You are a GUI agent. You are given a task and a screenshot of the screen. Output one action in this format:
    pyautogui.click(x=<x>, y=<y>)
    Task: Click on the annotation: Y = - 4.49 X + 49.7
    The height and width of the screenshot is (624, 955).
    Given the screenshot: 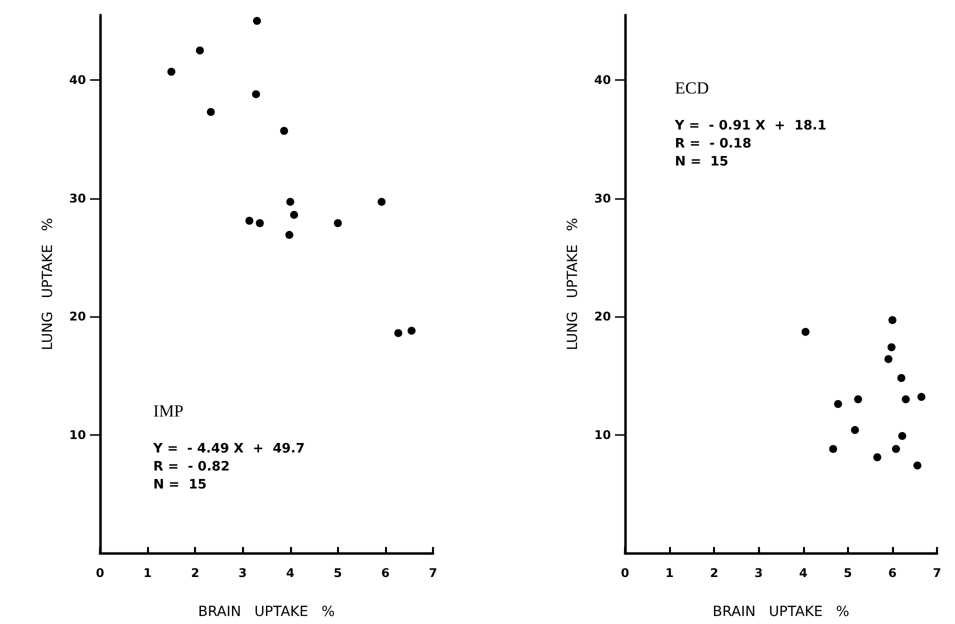 What is the action you would take?
    pyautogui.click(x=228, y=448)
    